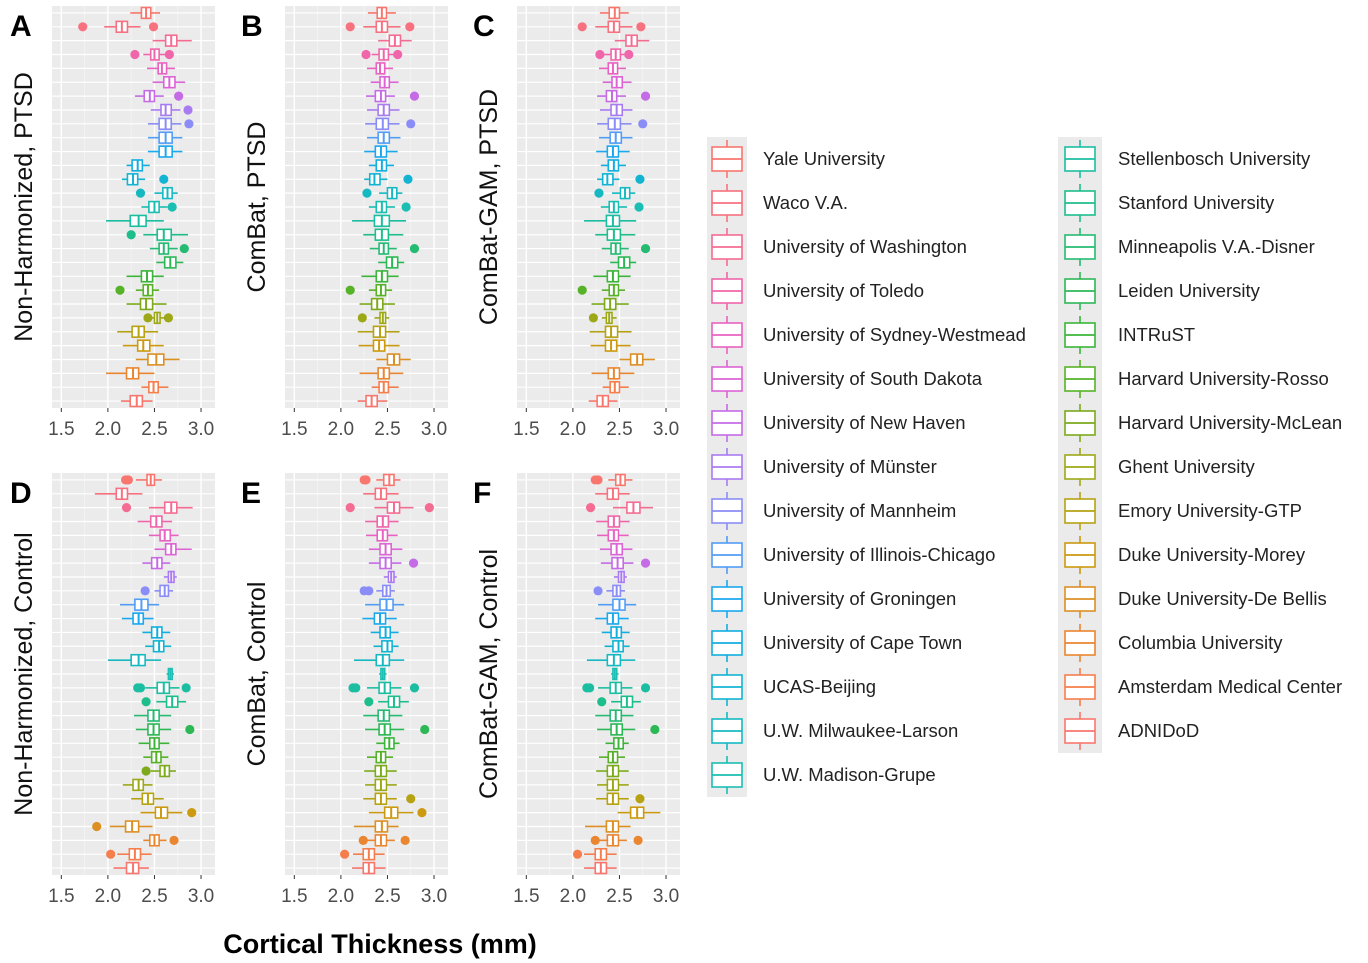 This screenshot has width=1368, height=963. Describe the element at coordinates (838, 423) in the screenshot. I see `legend-item: University of New Haven` at that location.